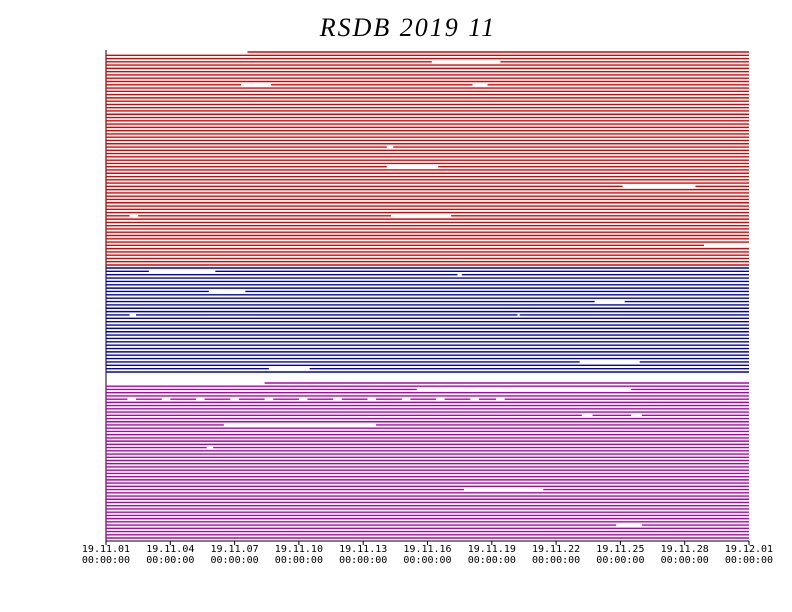  What do you see at coordinates (298, 555) in the screenshot?
I see `x-tick-label: 19.11.10 00:00:00` at bounding box center [298, 555].